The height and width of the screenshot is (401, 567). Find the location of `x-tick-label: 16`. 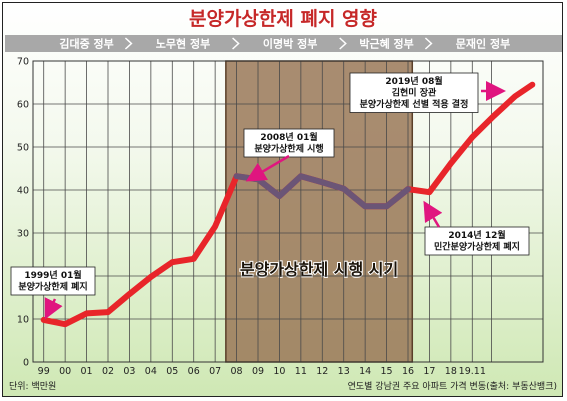

x-tick-label: 16 is located at coordinates (408, 371).